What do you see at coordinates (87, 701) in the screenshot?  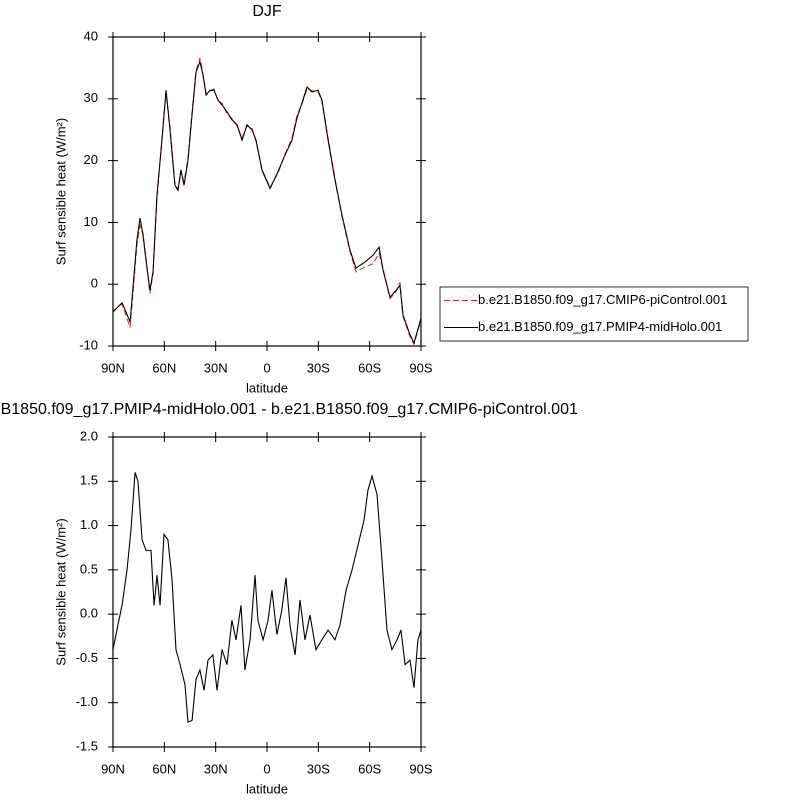 I see `y-tick-label: -1.0` at bounding box center [87, 701].